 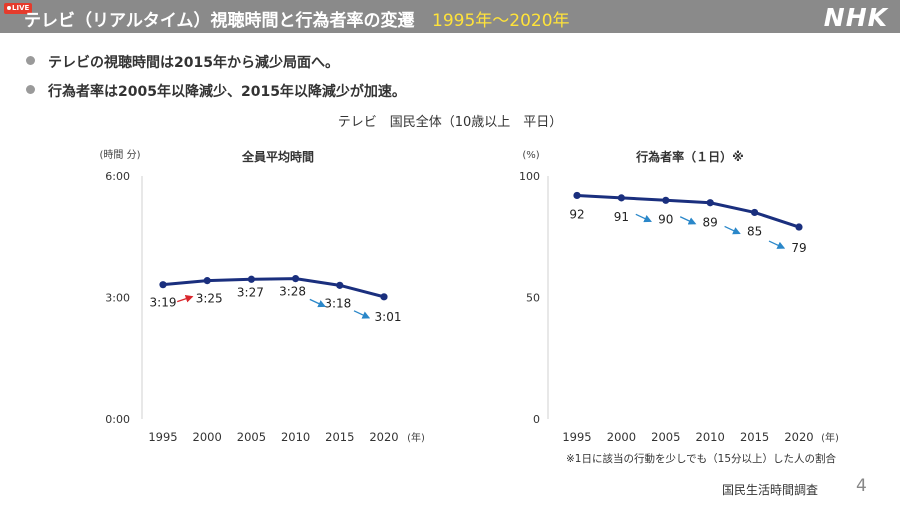 I want to click on bullet-text: テレビの視聴時間は2015年から減少局面へ。, so click(x=193, y=63).